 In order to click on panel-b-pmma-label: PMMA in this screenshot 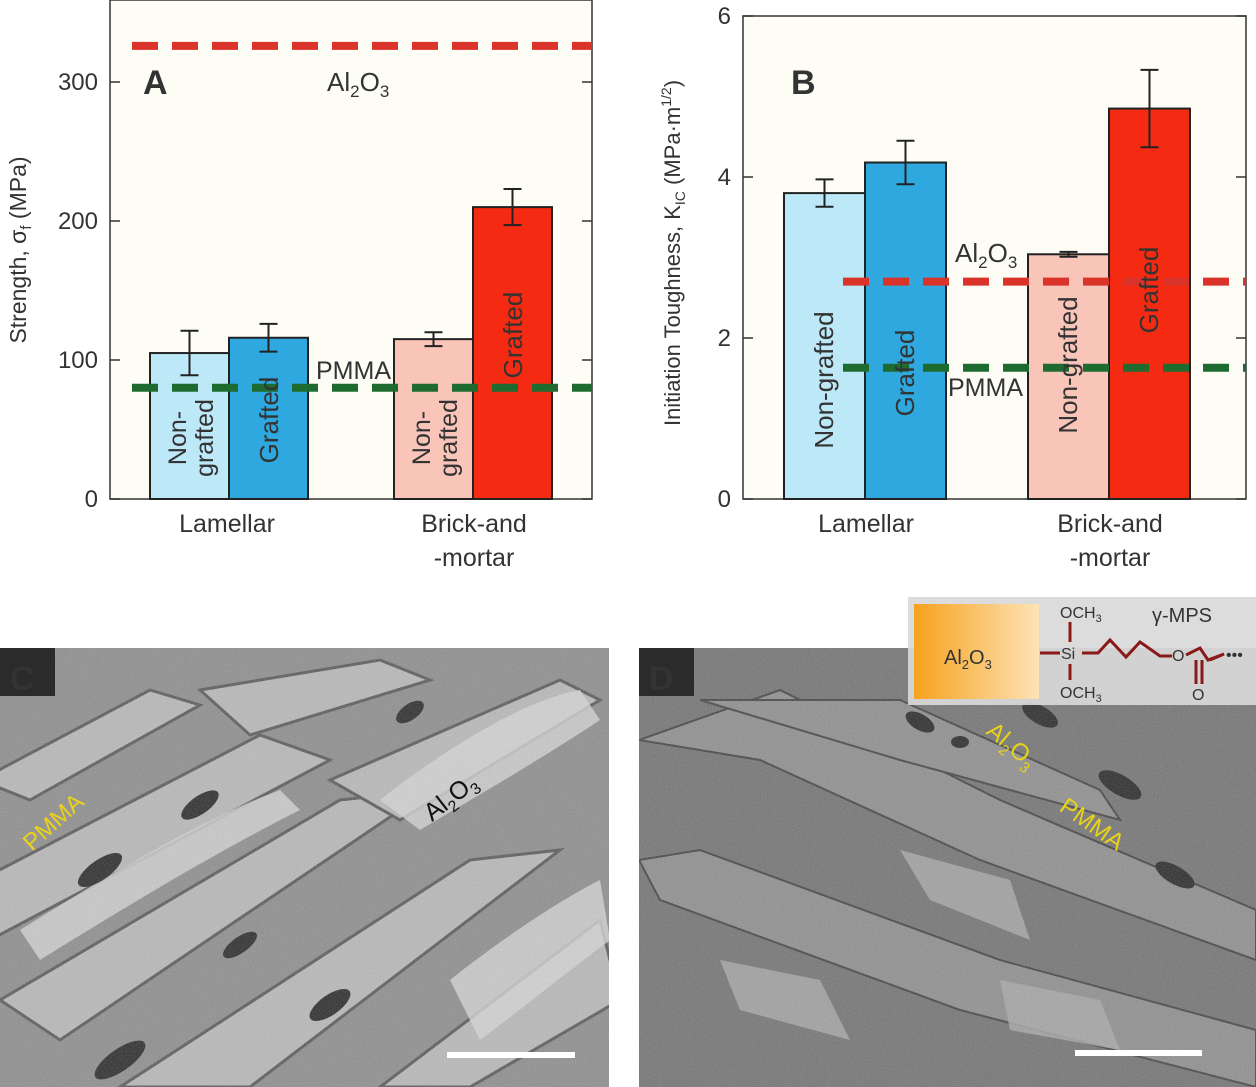, I will do `click(985, 388)`.